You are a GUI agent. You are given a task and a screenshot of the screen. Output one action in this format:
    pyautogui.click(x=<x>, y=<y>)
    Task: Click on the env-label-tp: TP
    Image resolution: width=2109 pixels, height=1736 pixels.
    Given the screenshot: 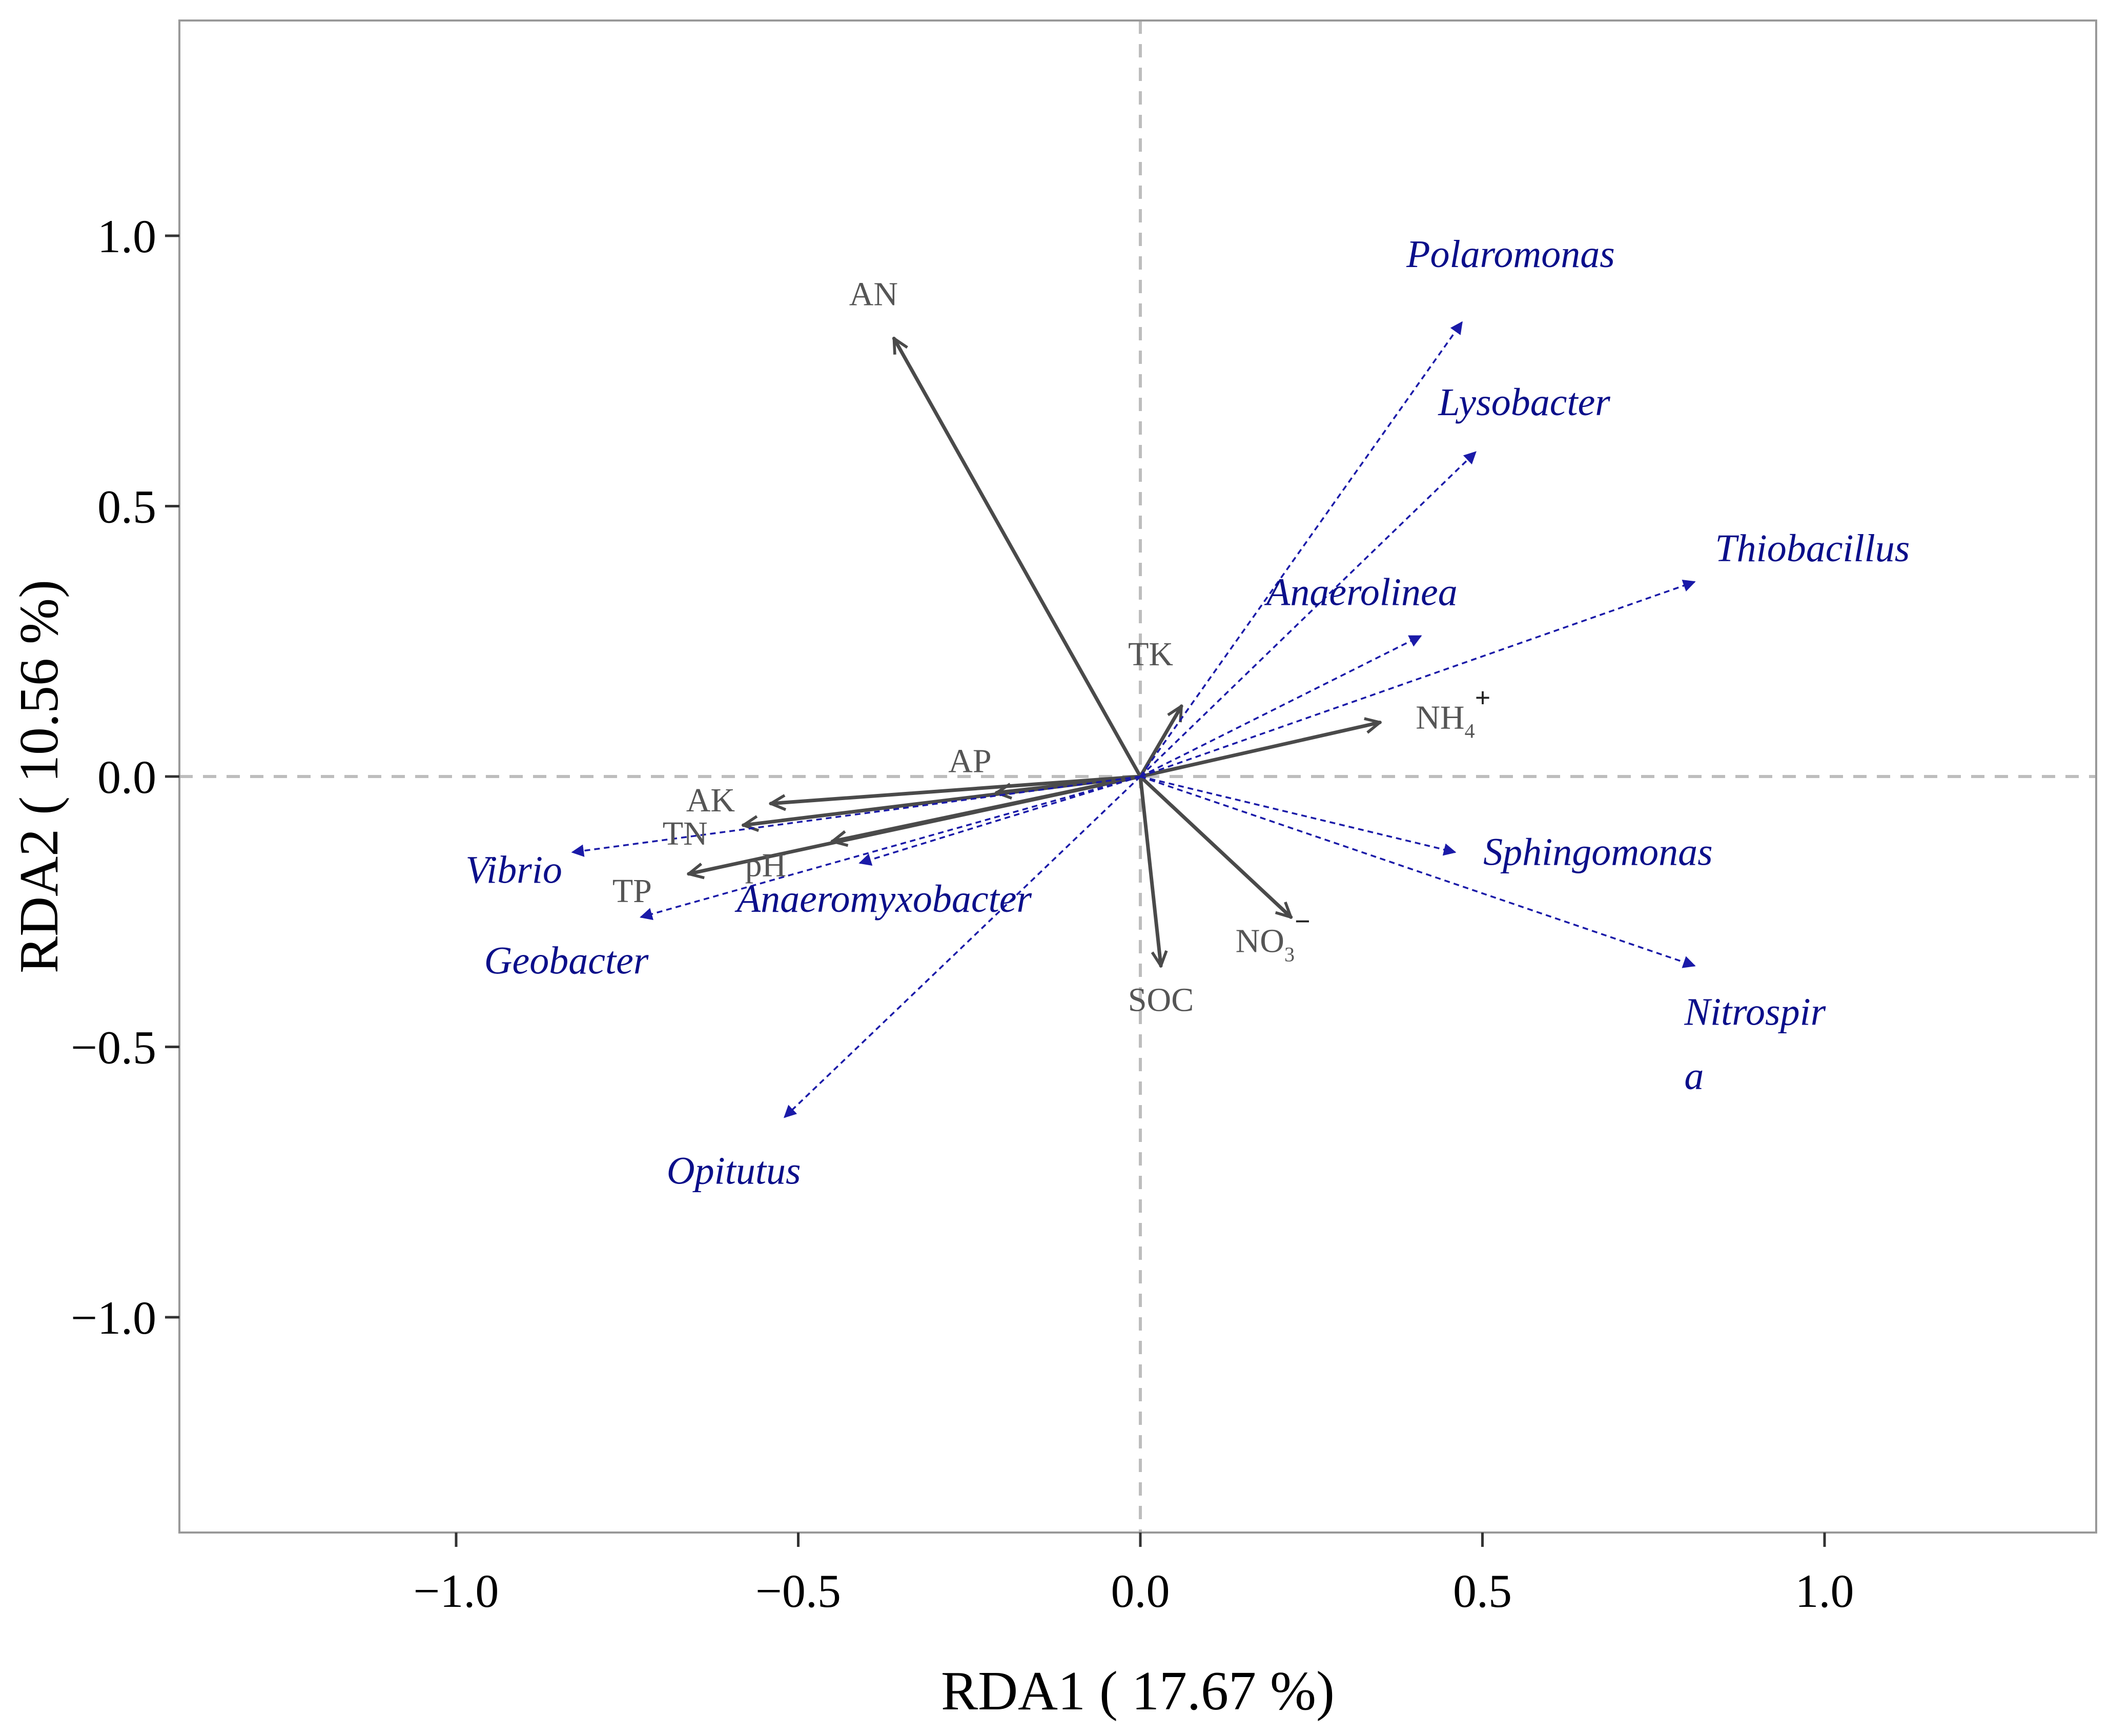 What is the action you would take?
    pyautogui.click(x=632, y=891)
    